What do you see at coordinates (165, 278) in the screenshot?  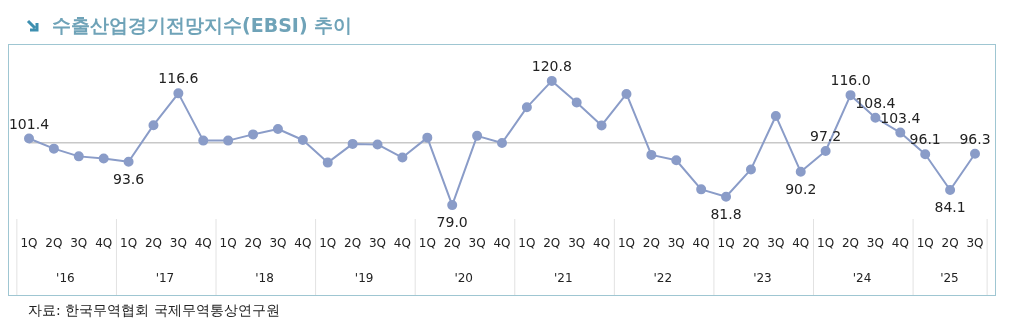 I see `text: '17` at bounding box center [165, 278].